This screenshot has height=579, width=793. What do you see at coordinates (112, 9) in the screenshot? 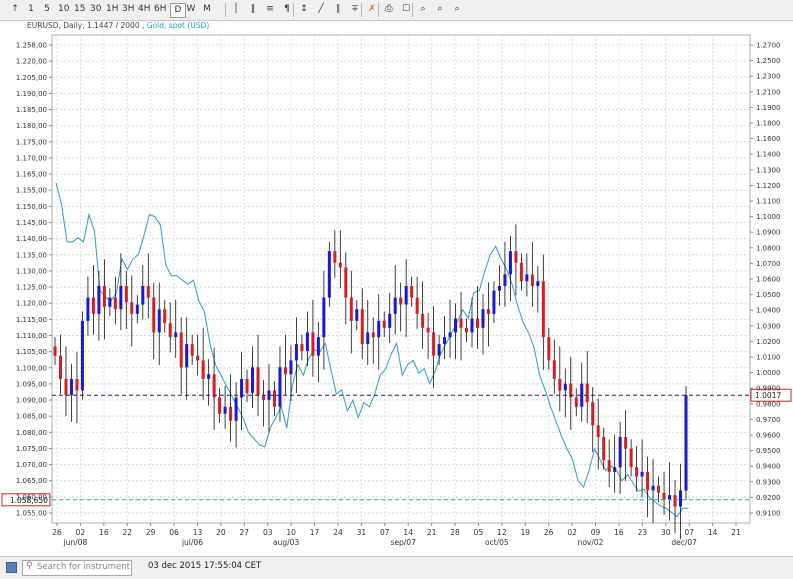
I see `period-button-1H: 1H` at bounding box center [112, 9].